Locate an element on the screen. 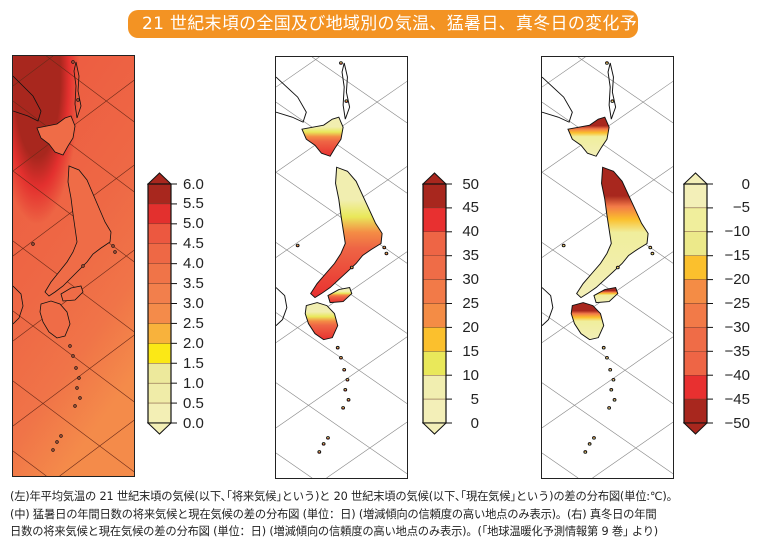  colorbar-tick-label: 45 is located at coordinates (470, 208).